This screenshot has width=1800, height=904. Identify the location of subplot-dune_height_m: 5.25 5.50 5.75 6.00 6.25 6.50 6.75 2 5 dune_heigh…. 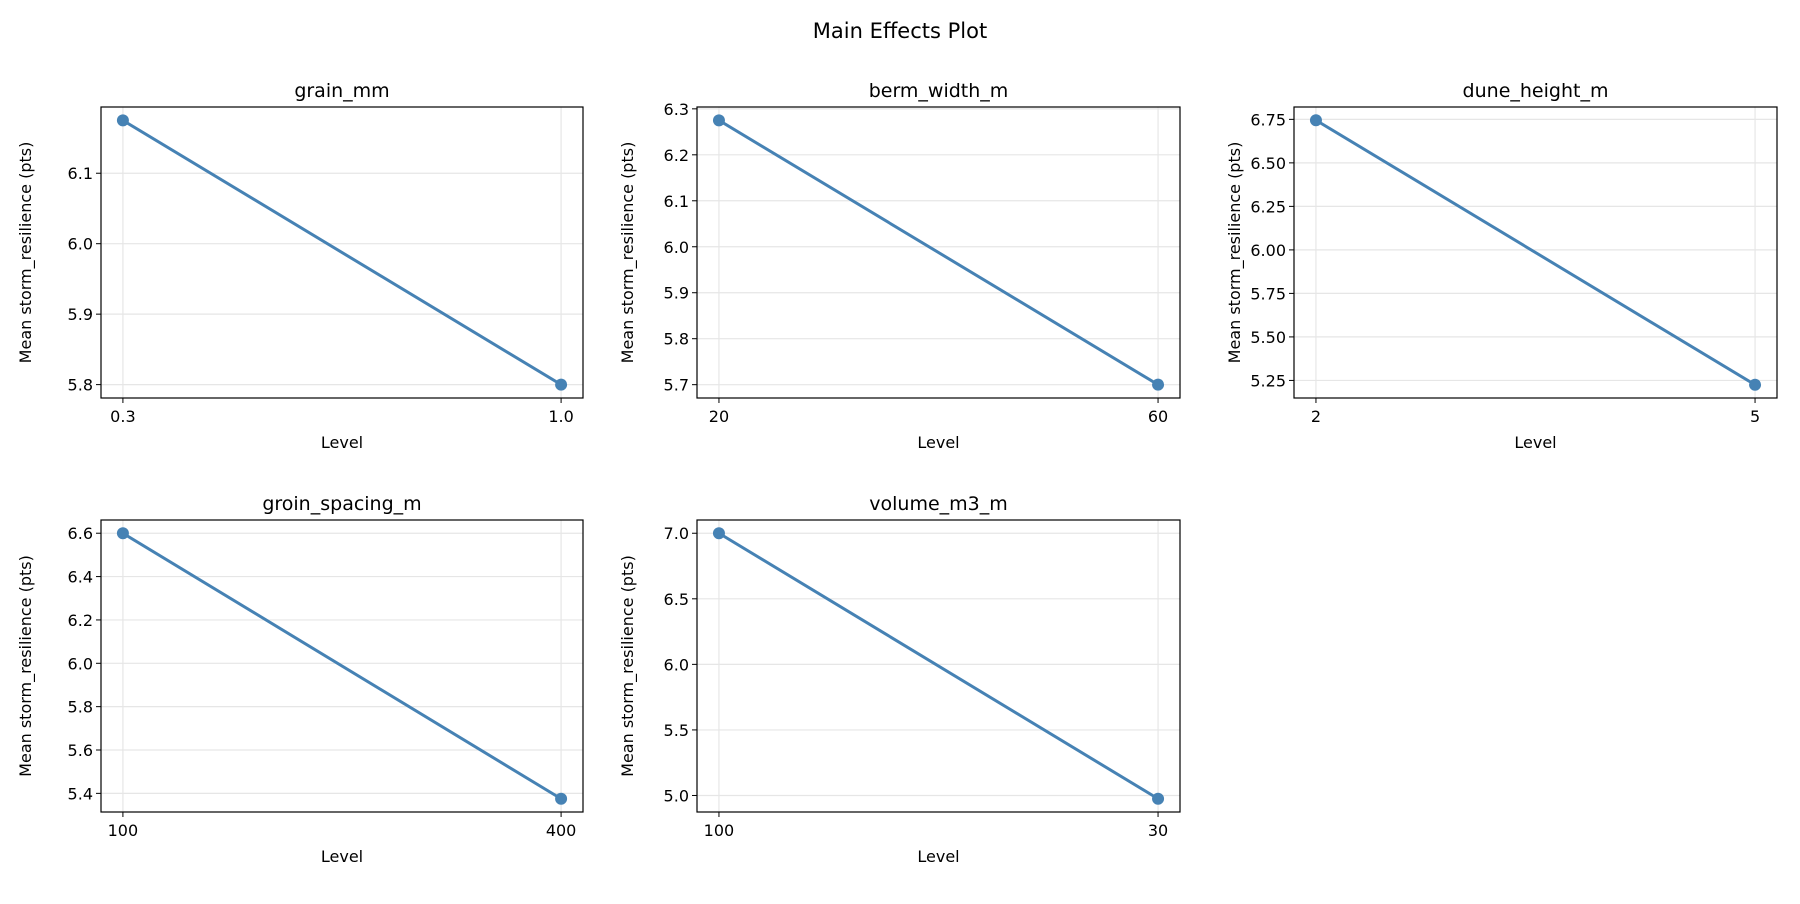
(1501, 266).